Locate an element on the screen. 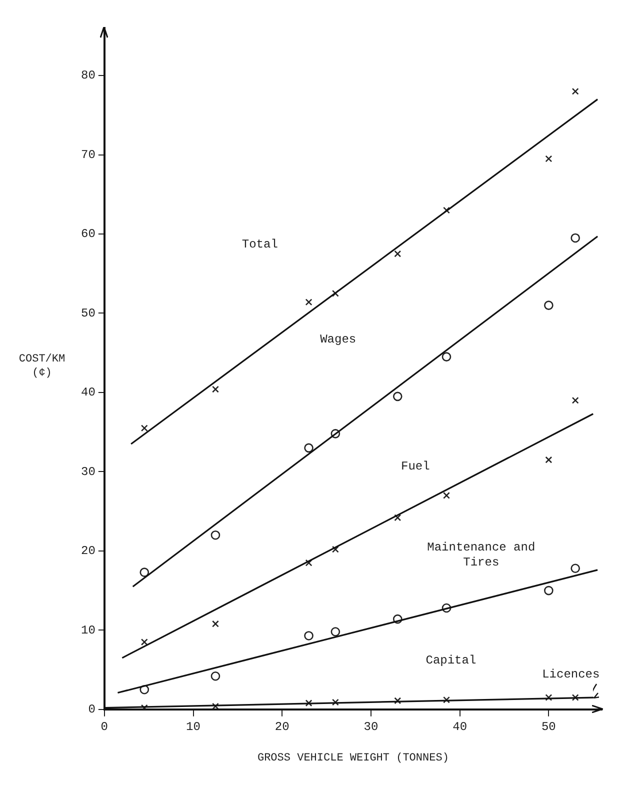  x-axis-title: GROSS VEHICLE WEIGHT (TONNES) is located at coordinates (353, 758).